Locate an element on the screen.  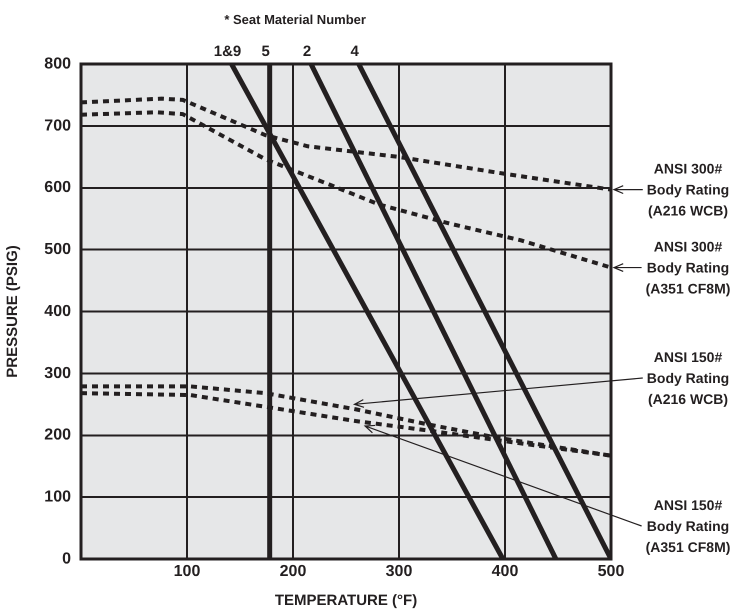
y-tick-label: 0 is located at coordinates (67, 559).